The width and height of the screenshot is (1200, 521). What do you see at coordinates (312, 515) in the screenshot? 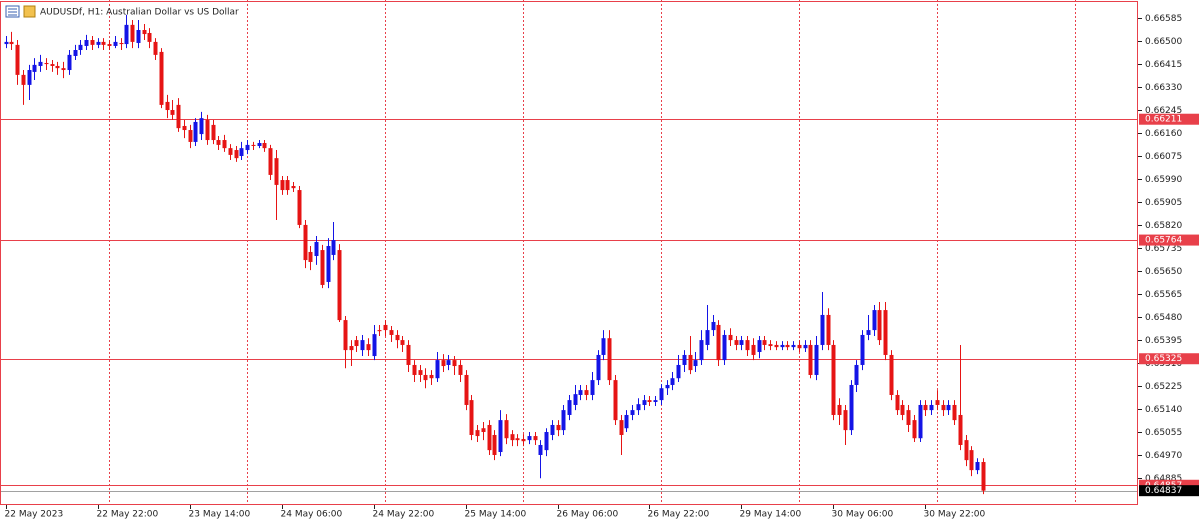
I see `x-tick-label: 24 May 06:00` at bounding box center [312, 515].